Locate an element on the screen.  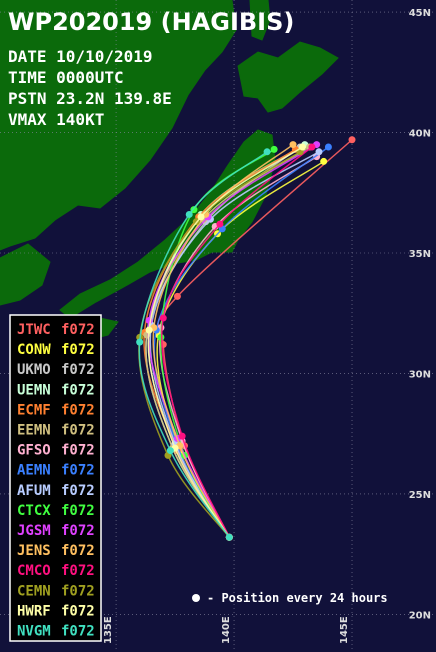
info-line: VMAX 140KT is located at coordinates (56, 119).